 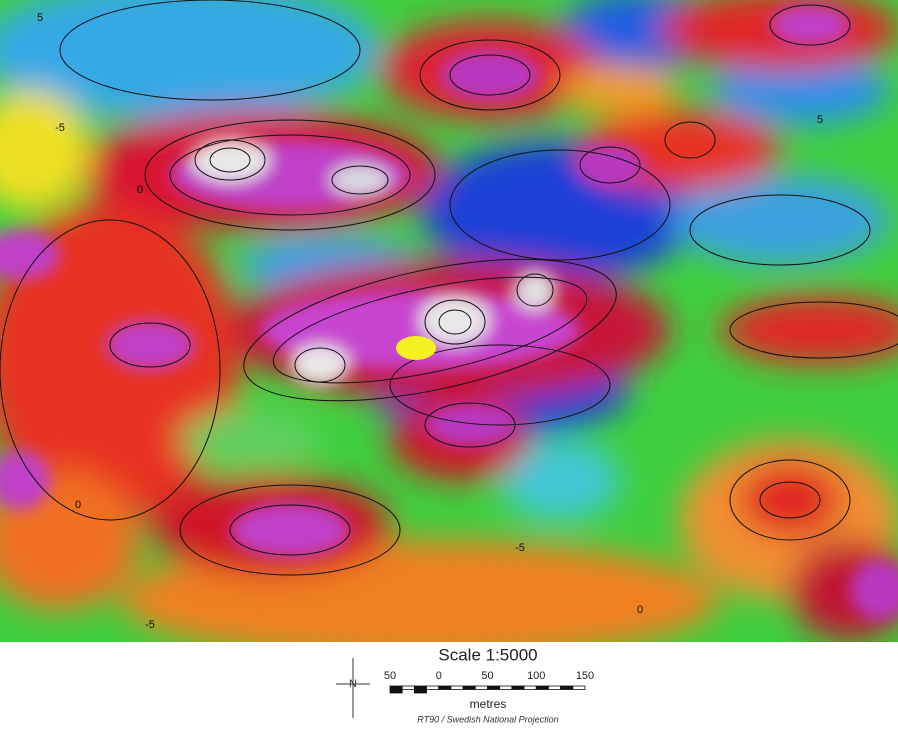 What do you see at coordinates (487, 719) in the screenshot?
I see `projection: RT90 / Swedish National Projection` at bounding box center [487, 719].